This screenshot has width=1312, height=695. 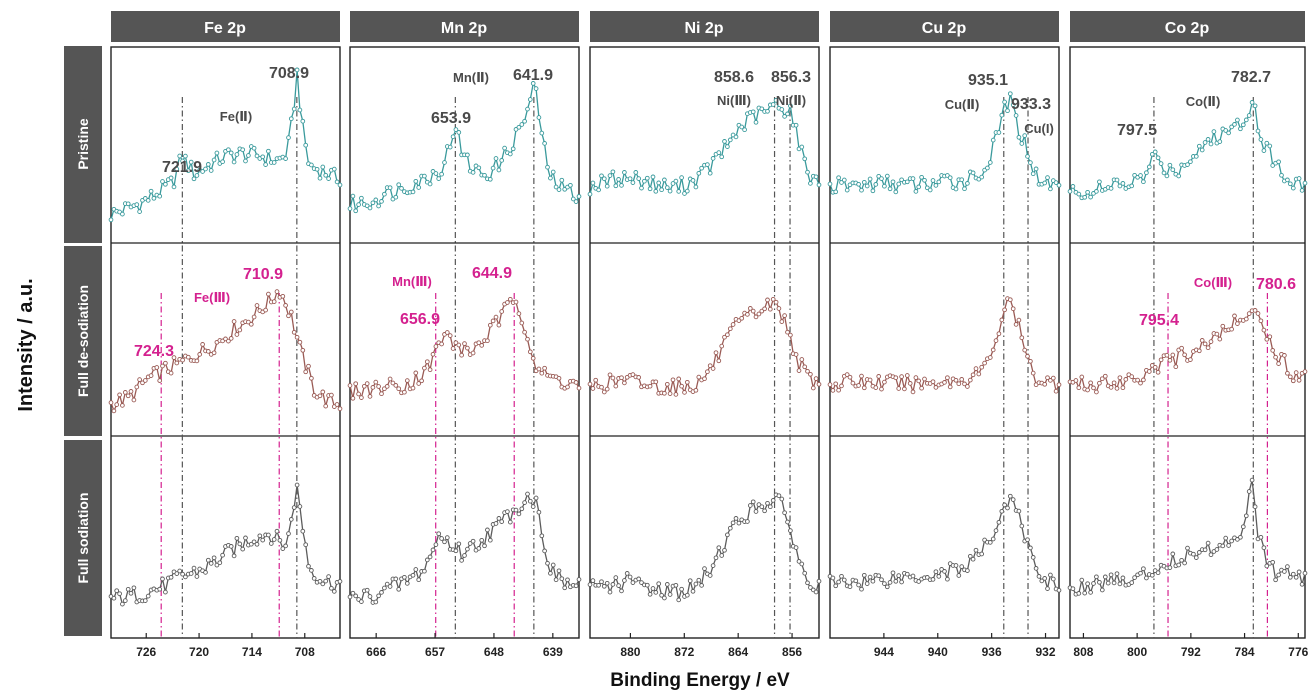 What do you see at coordinates (464, 147) in the screenshot?
I see `mn-pristine-series` at bounding box center [464, 147].